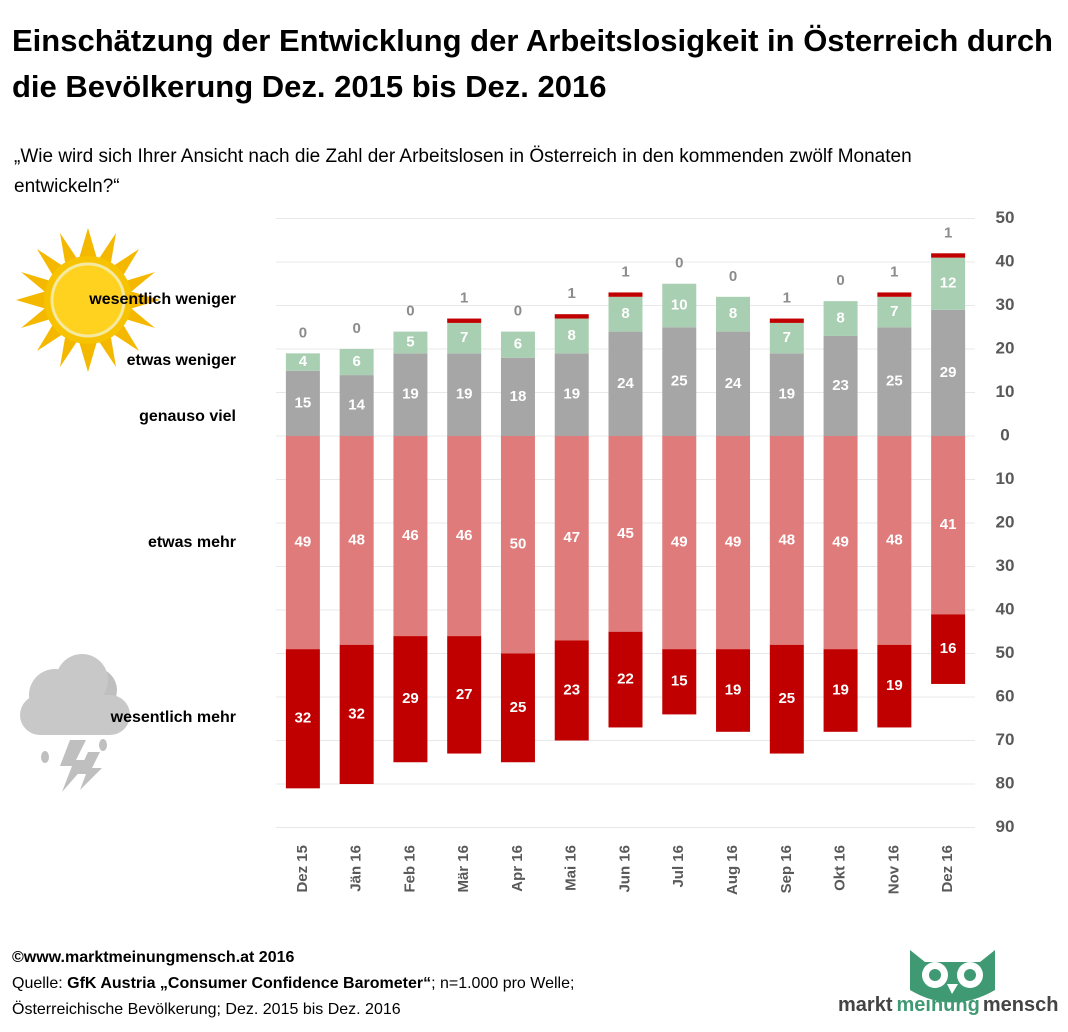 This screenshot has height=1032, width=1068. Describe the element at coordinates (1021, 1005) in the screenshot. I see `logo-part: mensch` at that location.